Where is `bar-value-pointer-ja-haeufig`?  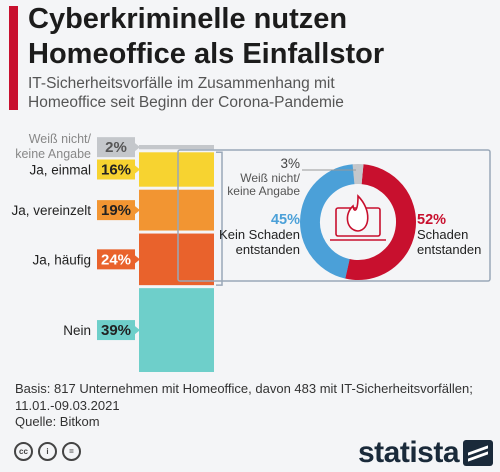
bar-value-pointer-ja-haeufig is located at coordinates (137, 259).